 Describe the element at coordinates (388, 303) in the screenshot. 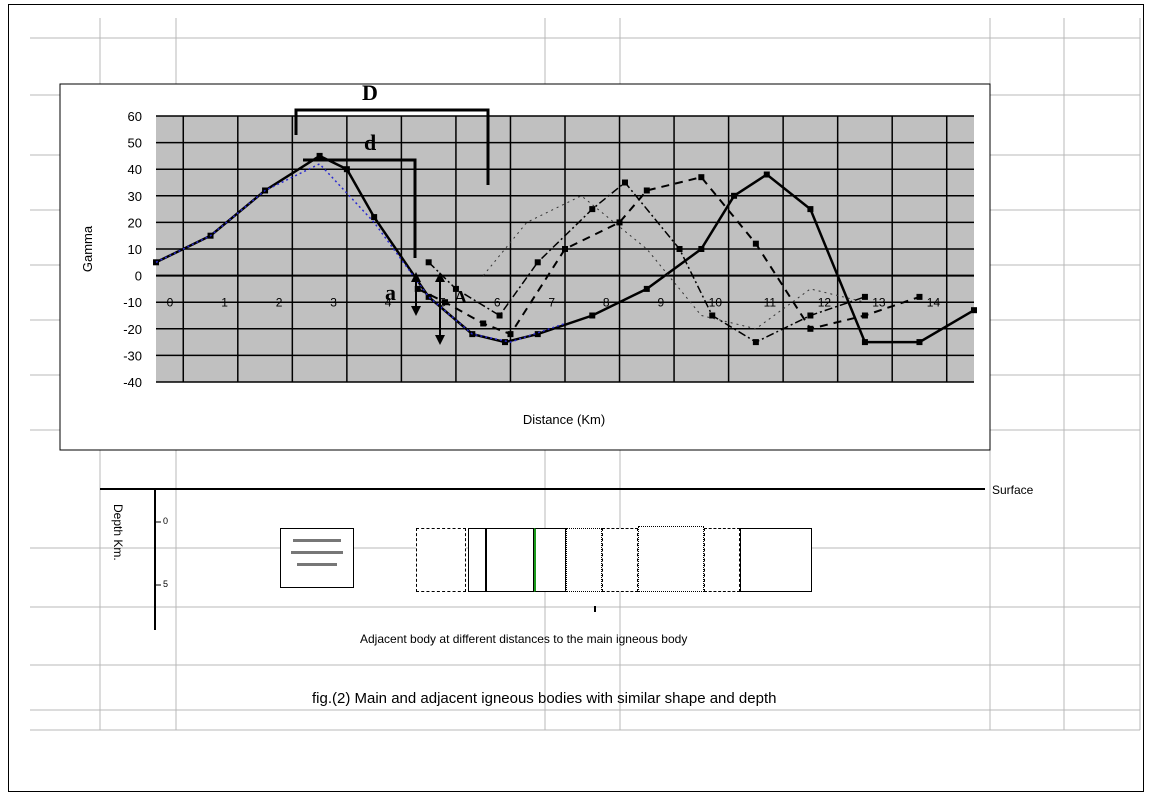

I see `x-tick-label: 4` at that location.